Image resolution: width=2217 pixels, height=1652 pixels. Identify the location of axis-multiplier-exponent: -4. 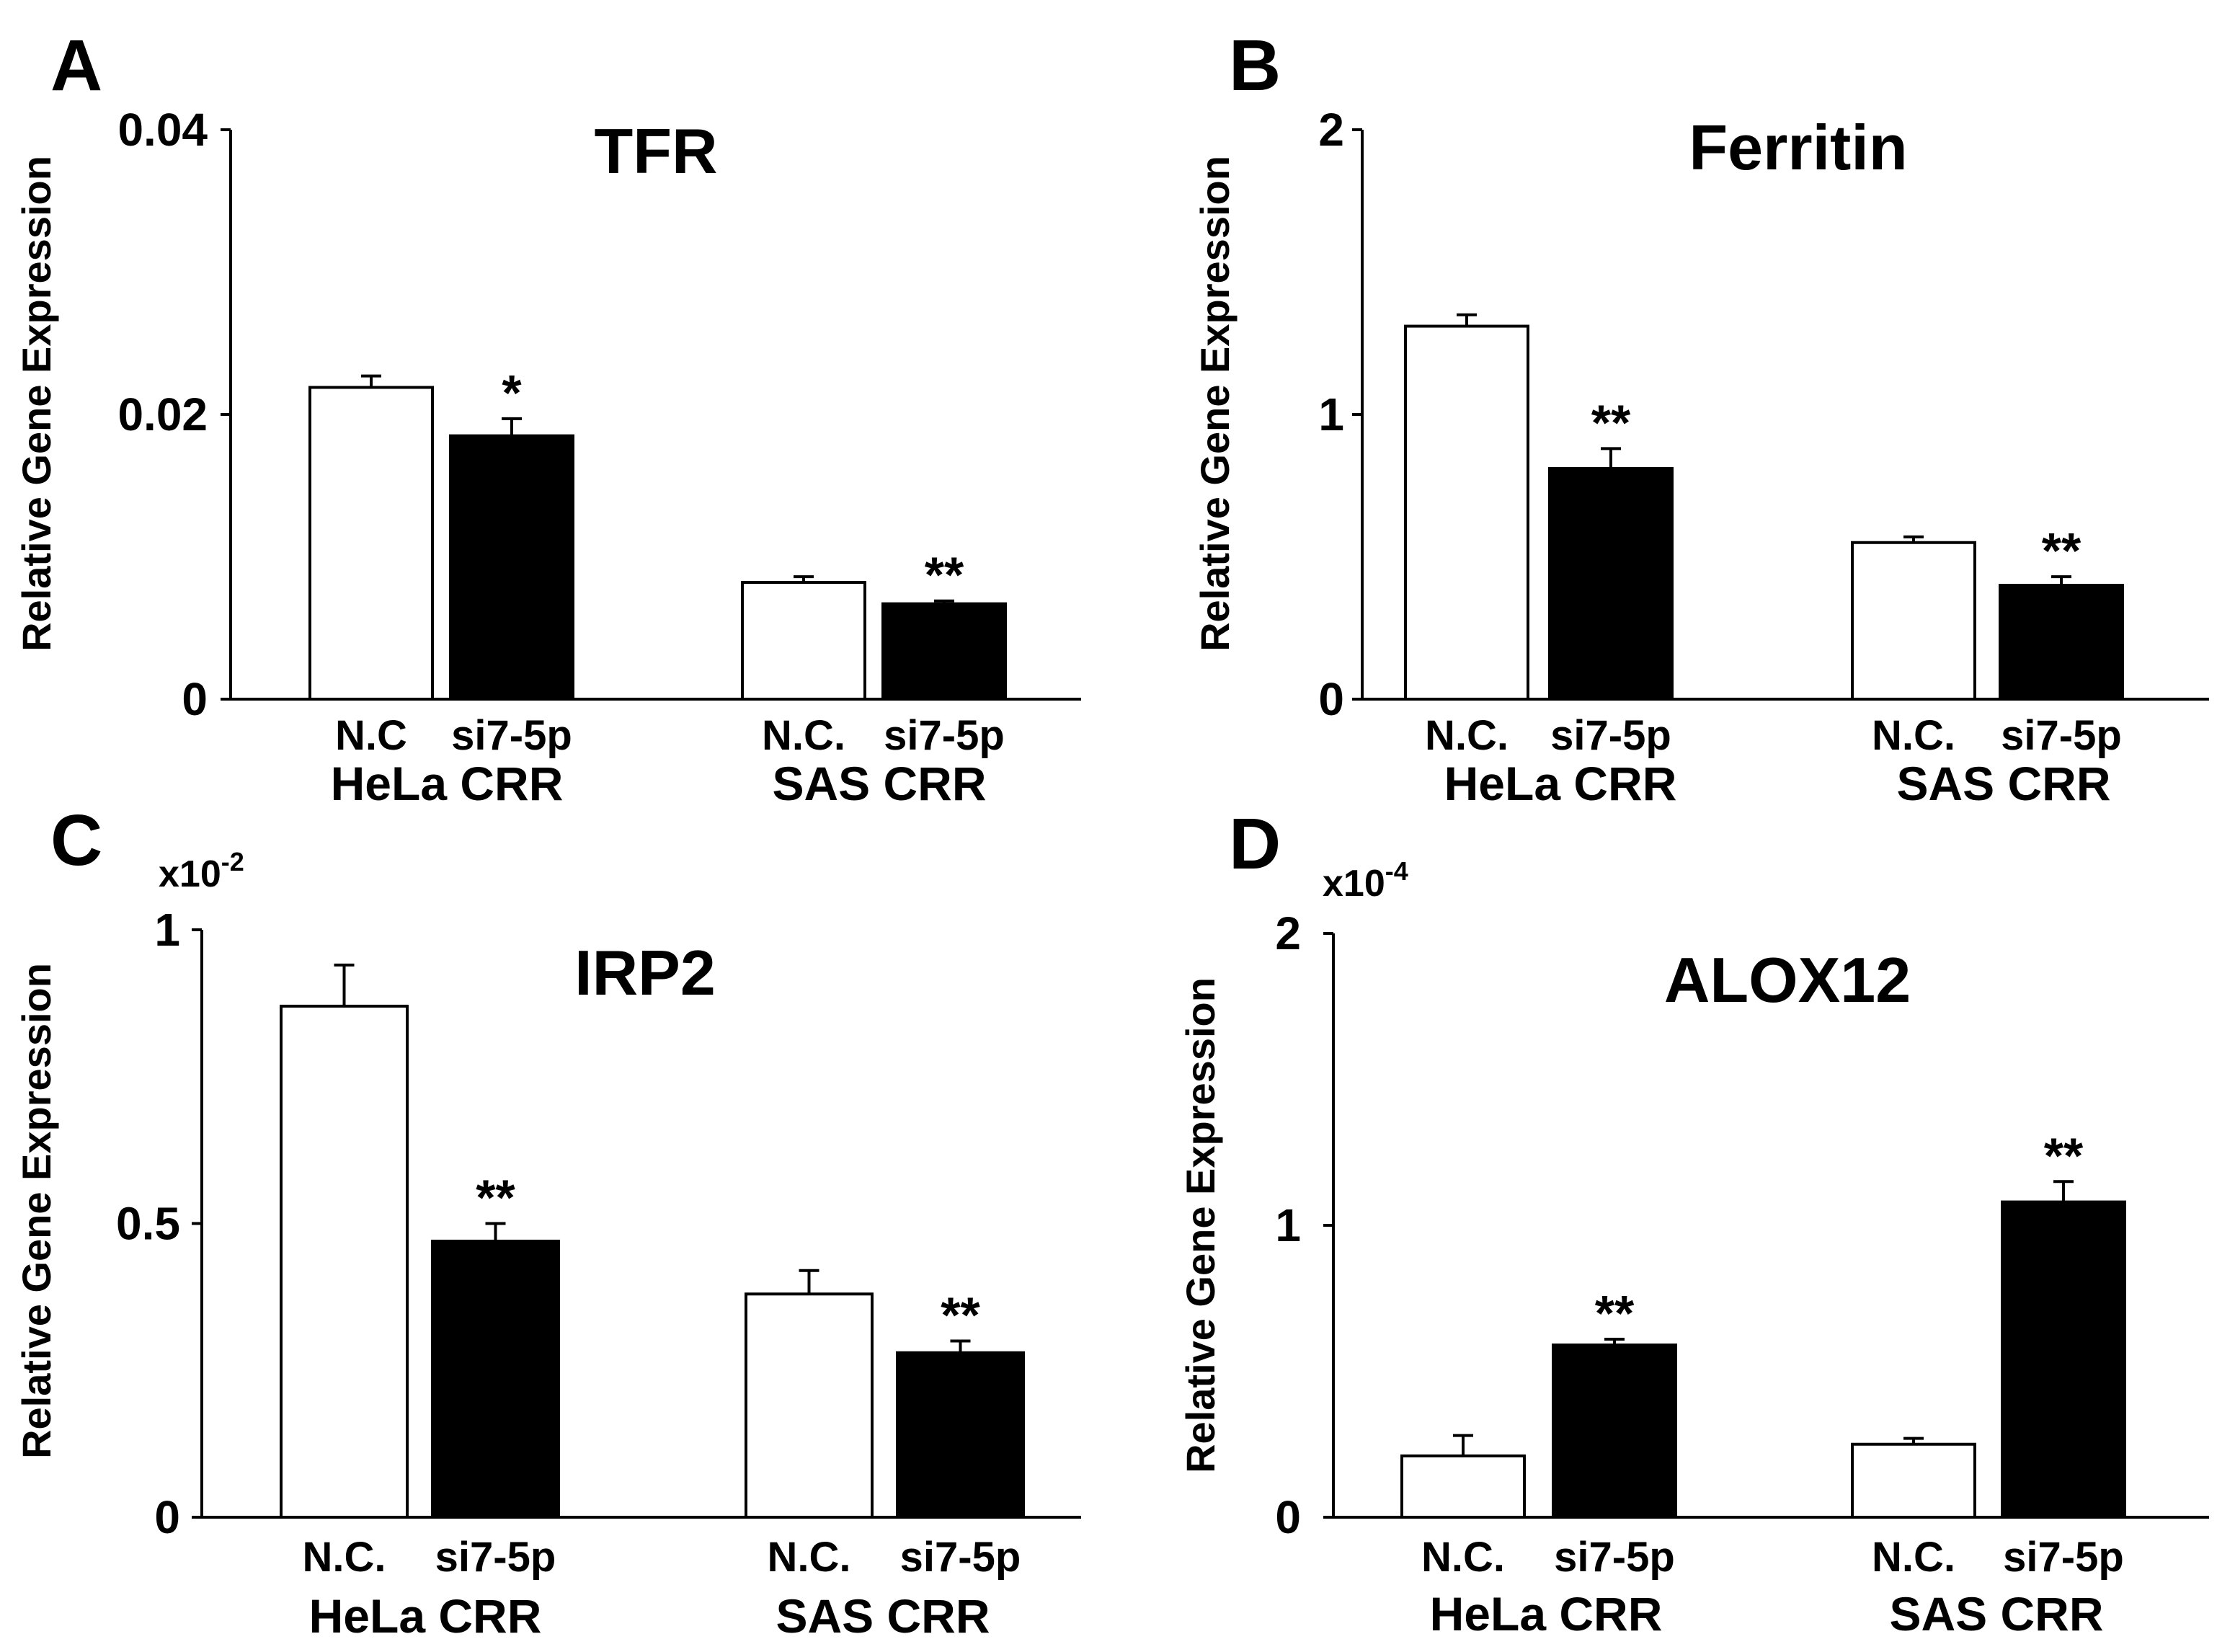
(1396, 871).